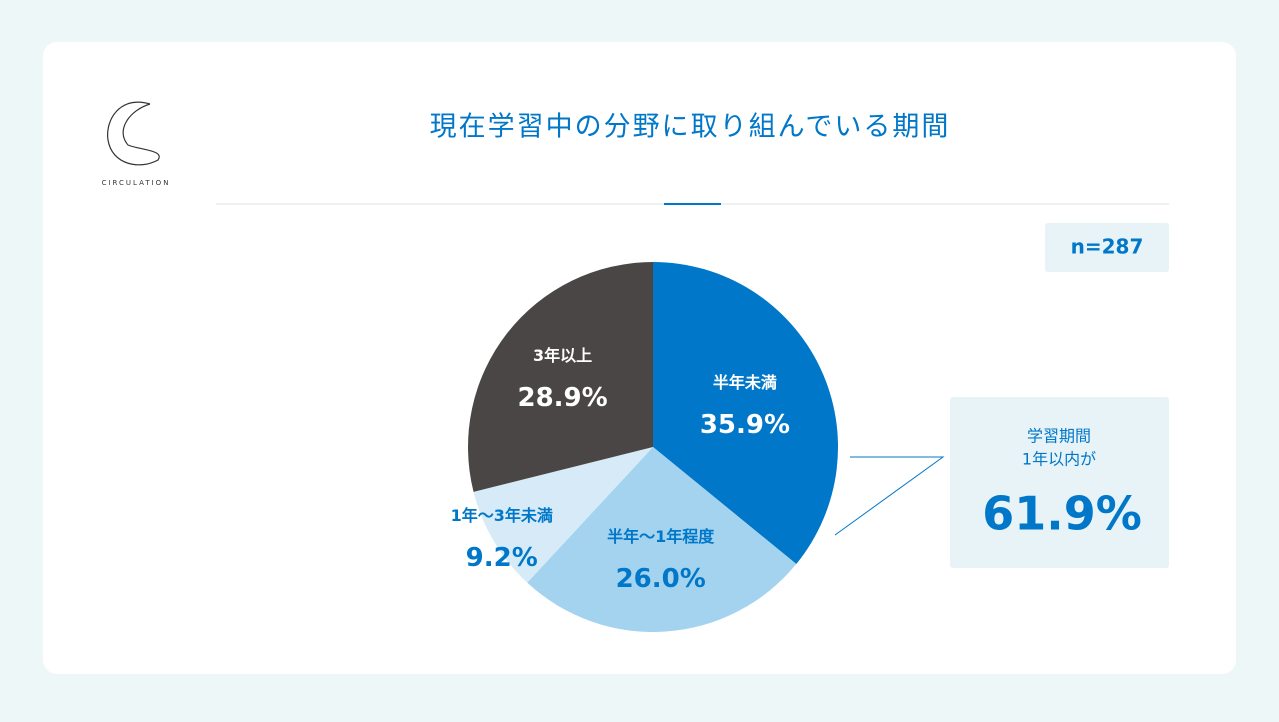 This screenshot has height=722, width=1279. What do you see at coordinates (136, 183) in the screenshot?
I see `logo-text: CIRCULATION` at bounding box center [136, 183].